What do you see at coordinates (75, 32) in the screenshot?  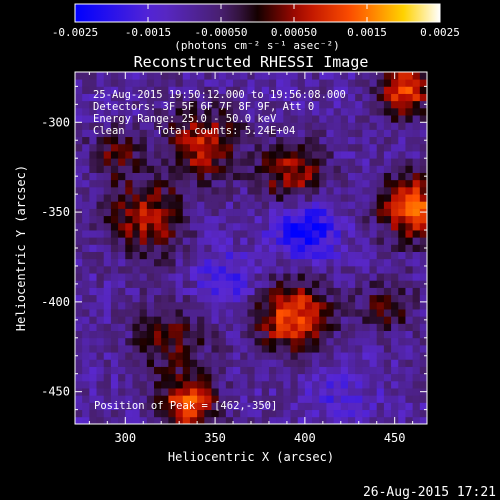 I see `colorbar-tick-label: -0.0025` at bounding box center [75, 32].